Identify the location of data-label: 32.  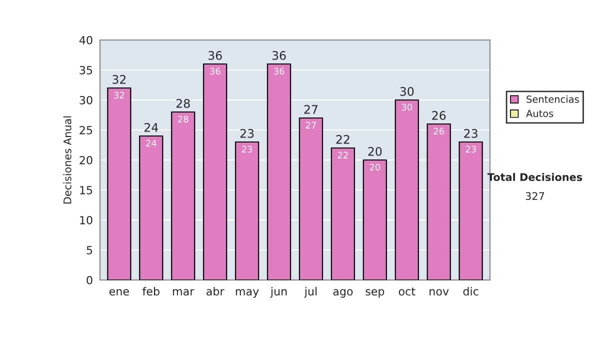
(119, 95).